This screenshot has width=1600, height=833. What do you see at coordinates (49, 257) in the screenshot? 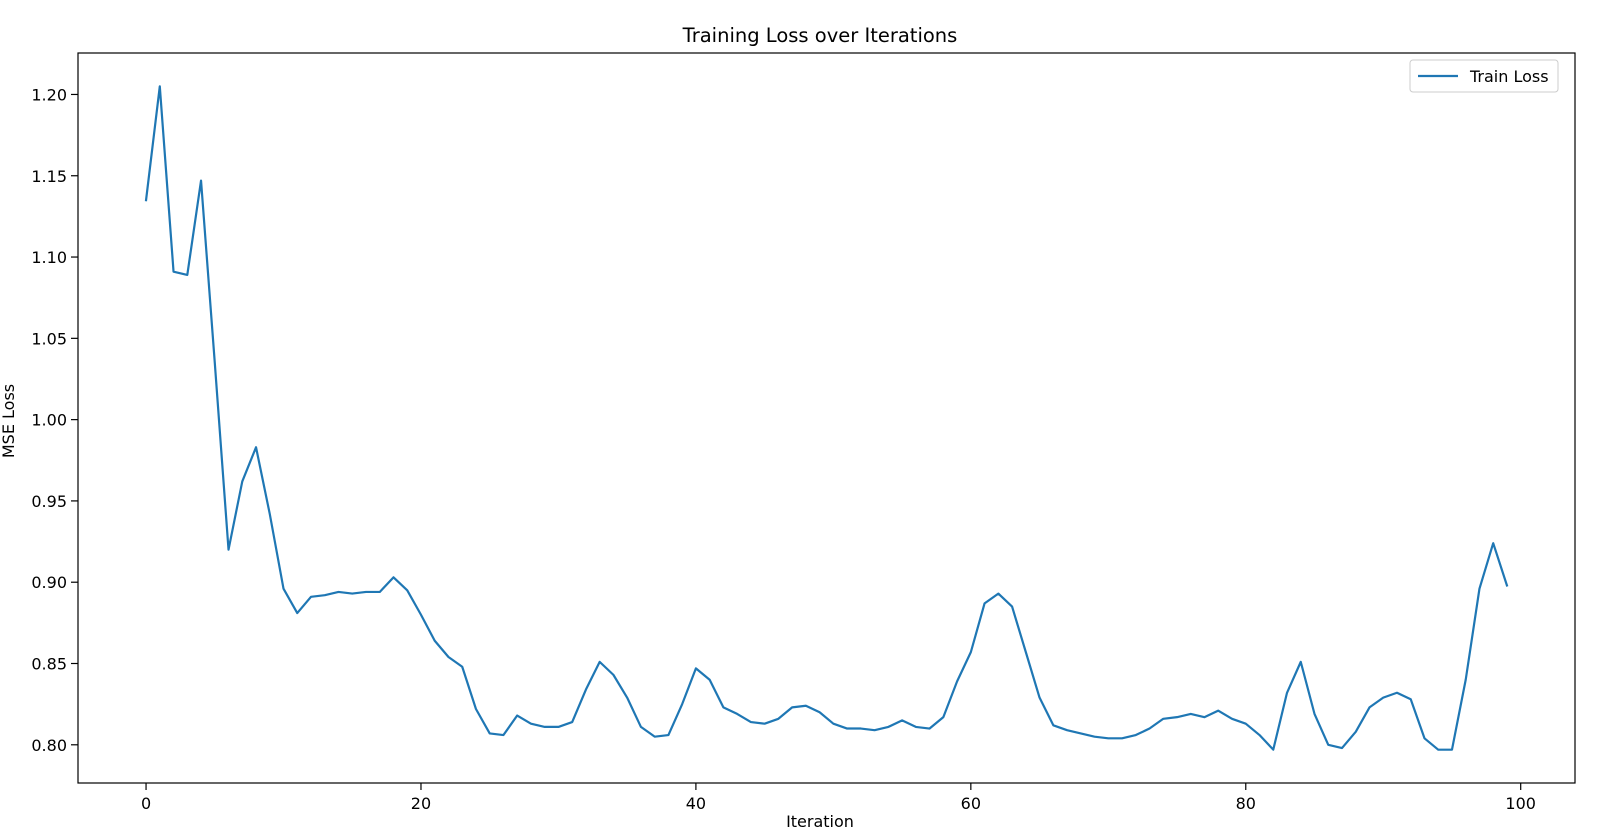
I see `y-tick-label: 1.10` at bounding box center [49, 257].